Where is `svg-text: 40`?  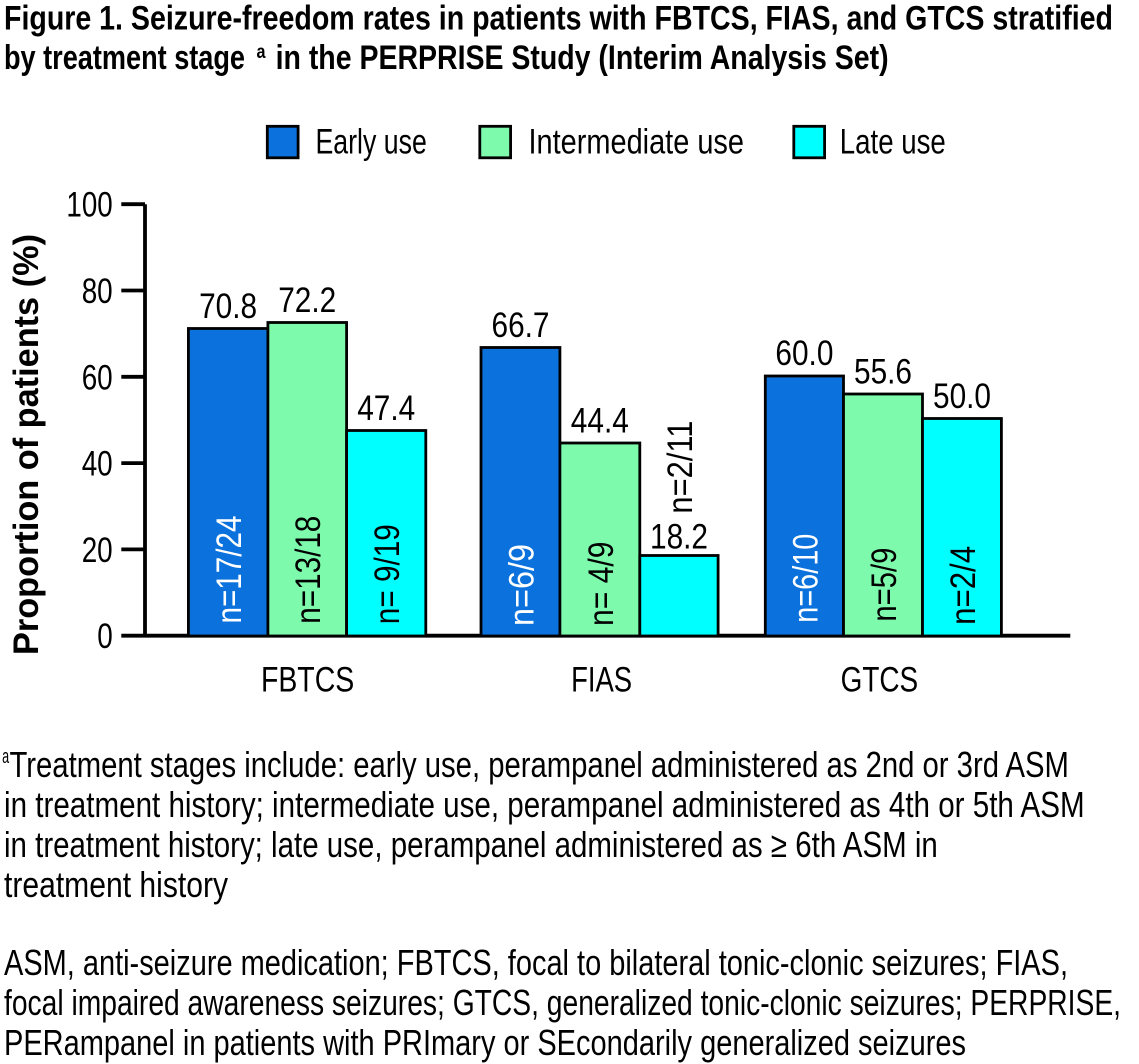 svg-text: 40 is located at coordinates (97, 464).